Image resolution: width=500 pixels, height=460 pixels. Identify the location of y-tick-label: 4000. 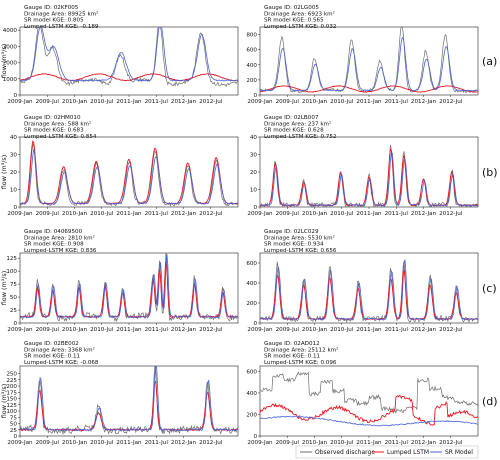
(10, 31).